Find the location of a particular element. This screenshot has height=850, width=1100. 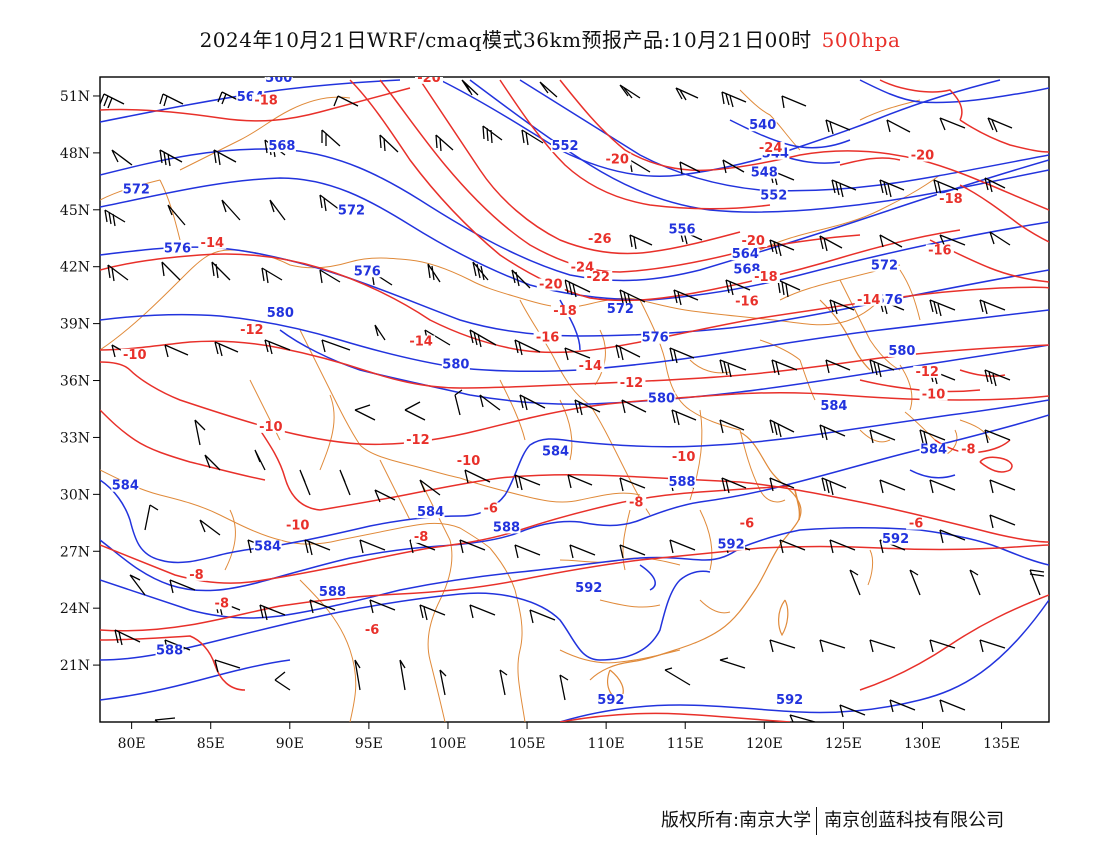

temperature-label-37: -6 is located at coordinates (372, 630).